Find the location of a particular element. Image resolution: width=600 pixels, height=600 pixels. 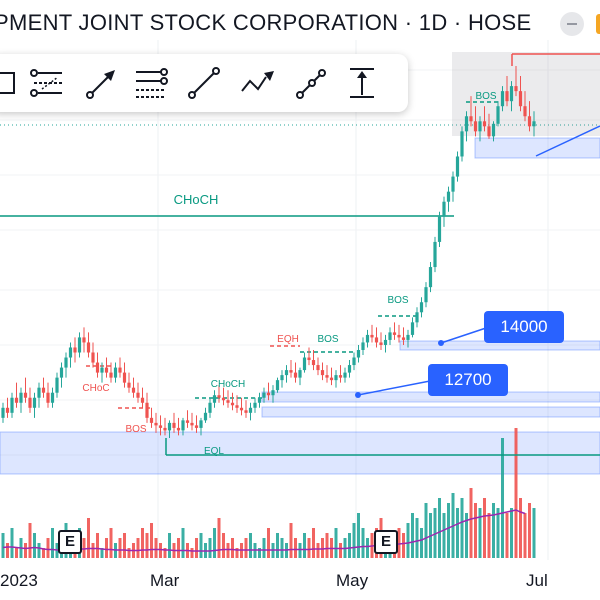

side-panel-tab is located at coordinates (598, 24).